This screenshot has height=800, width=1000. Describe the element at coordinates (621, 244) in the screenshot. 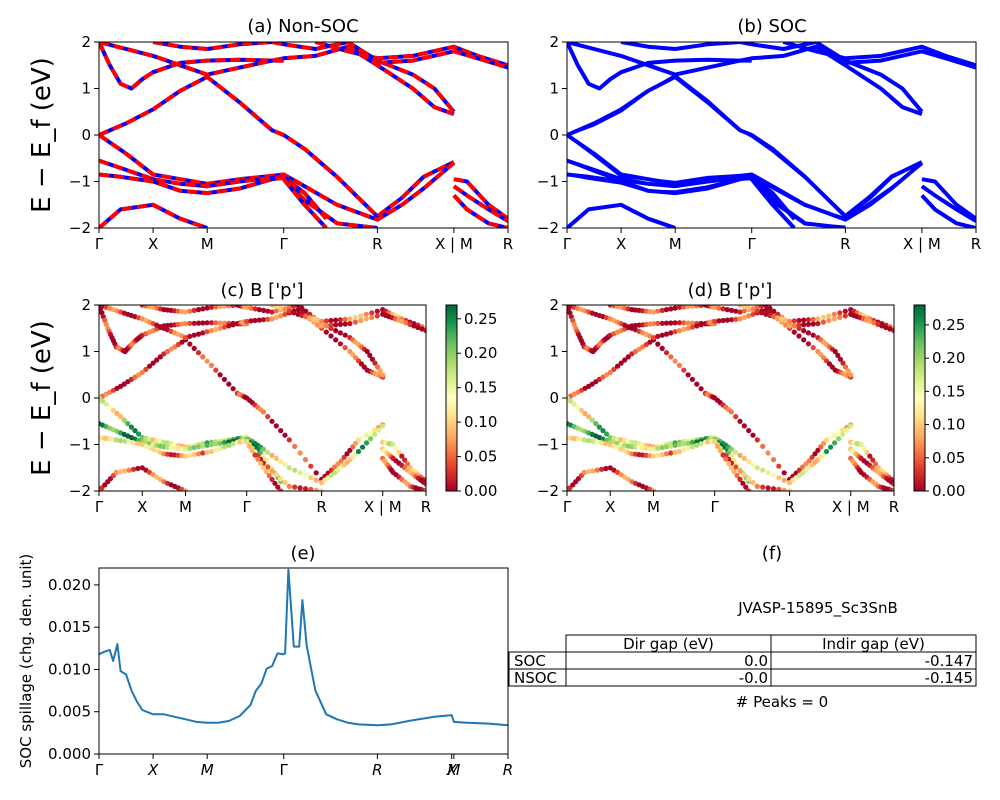

I see `x-tick-label: X` at that location.